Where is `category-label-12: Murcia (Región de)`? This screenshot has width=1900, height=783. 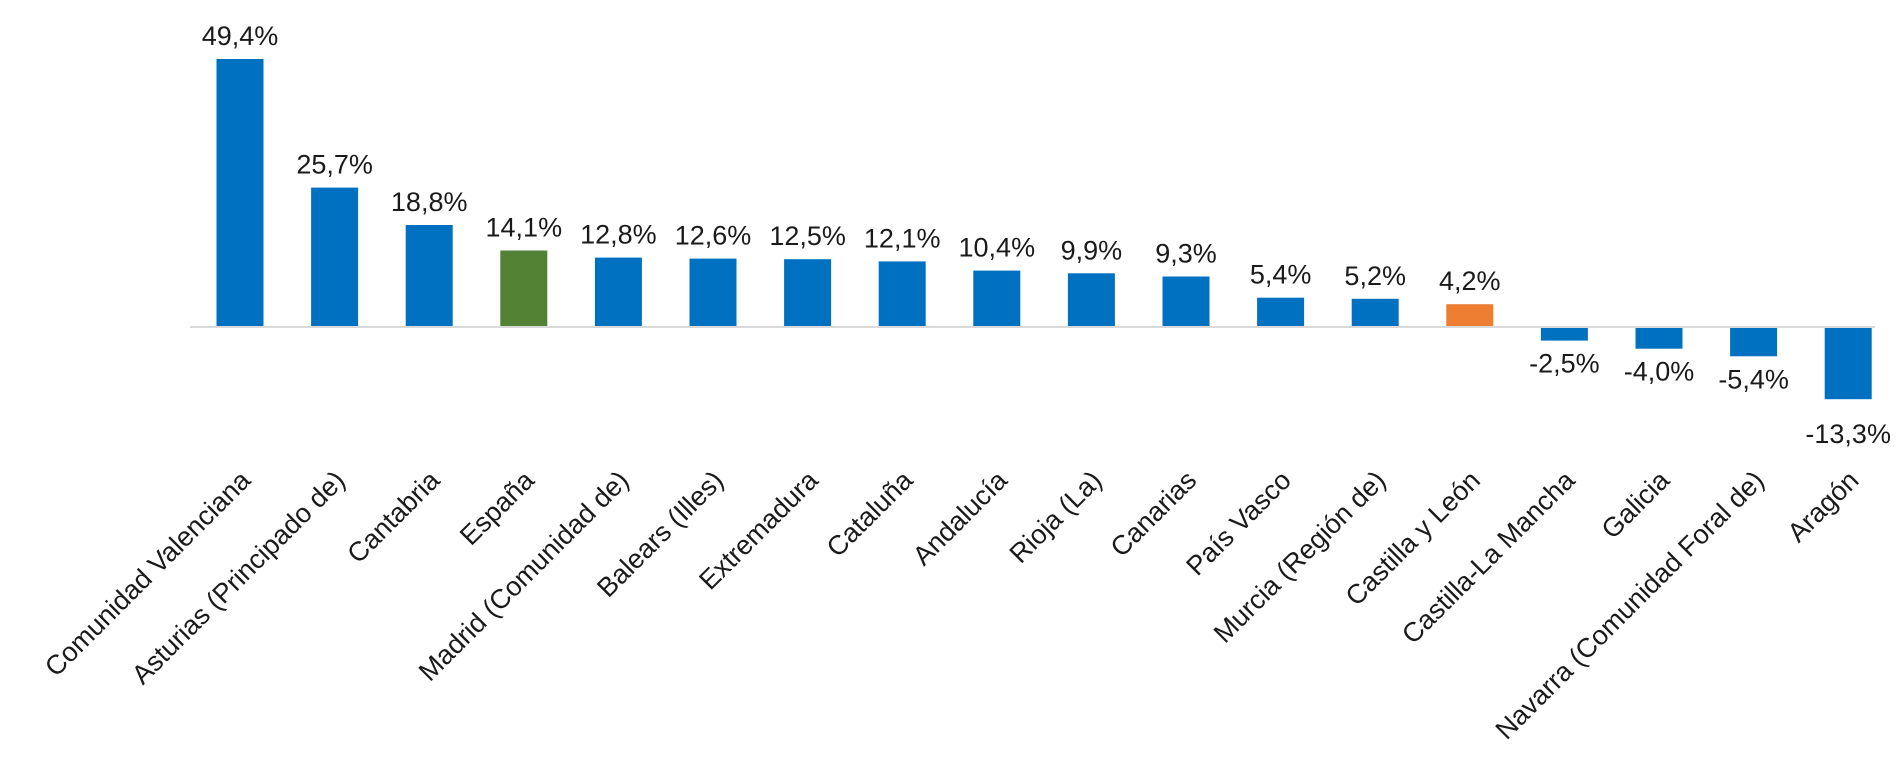
category-label-12: Murcia (Región de) is located at coordinates (1300, 557).